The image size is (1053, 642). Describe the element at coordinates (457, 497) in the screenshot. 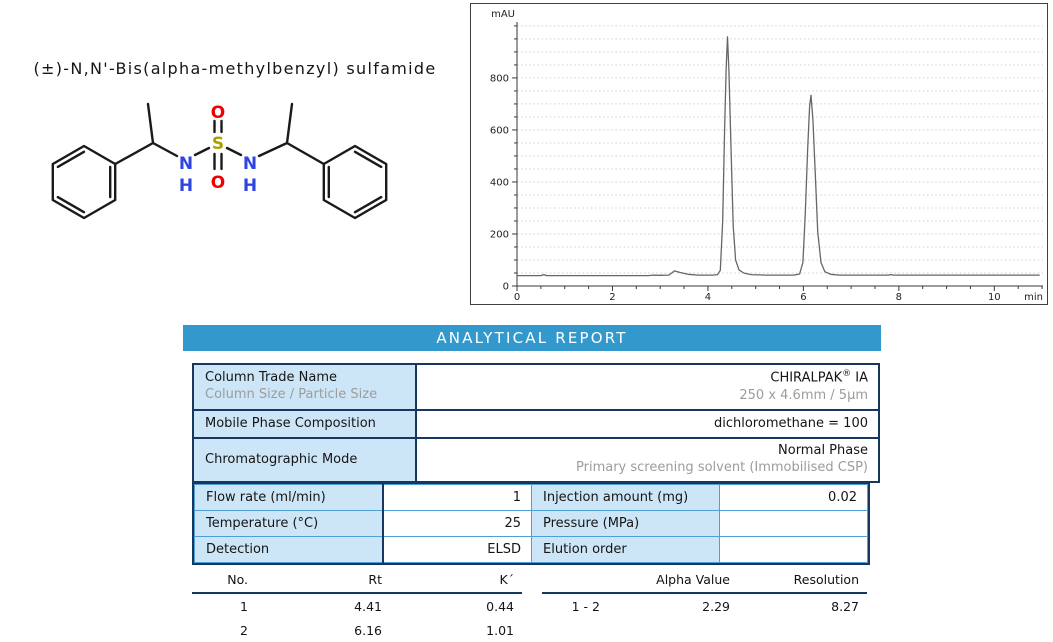

I see `flow-rate-value: 1` at that location.